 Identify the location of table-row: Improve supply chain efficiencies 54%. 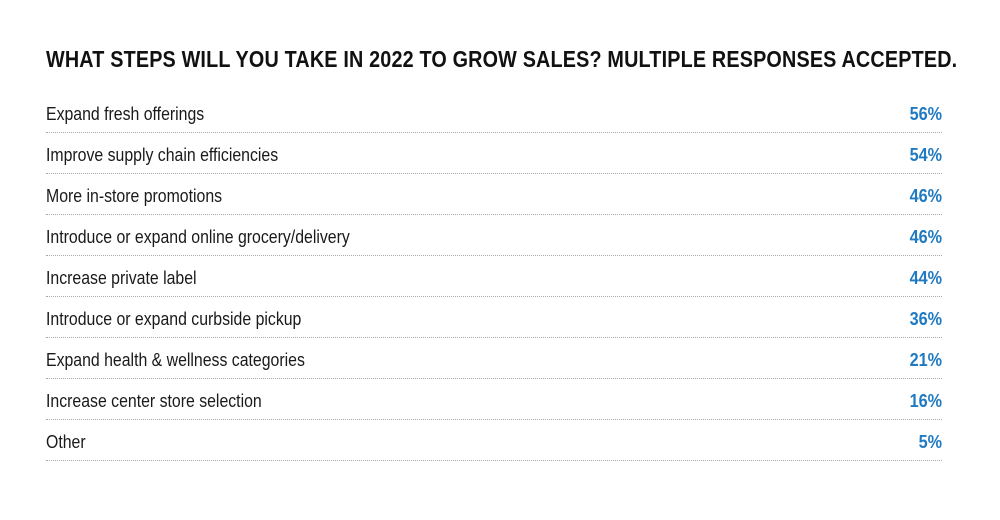
(494, 153).